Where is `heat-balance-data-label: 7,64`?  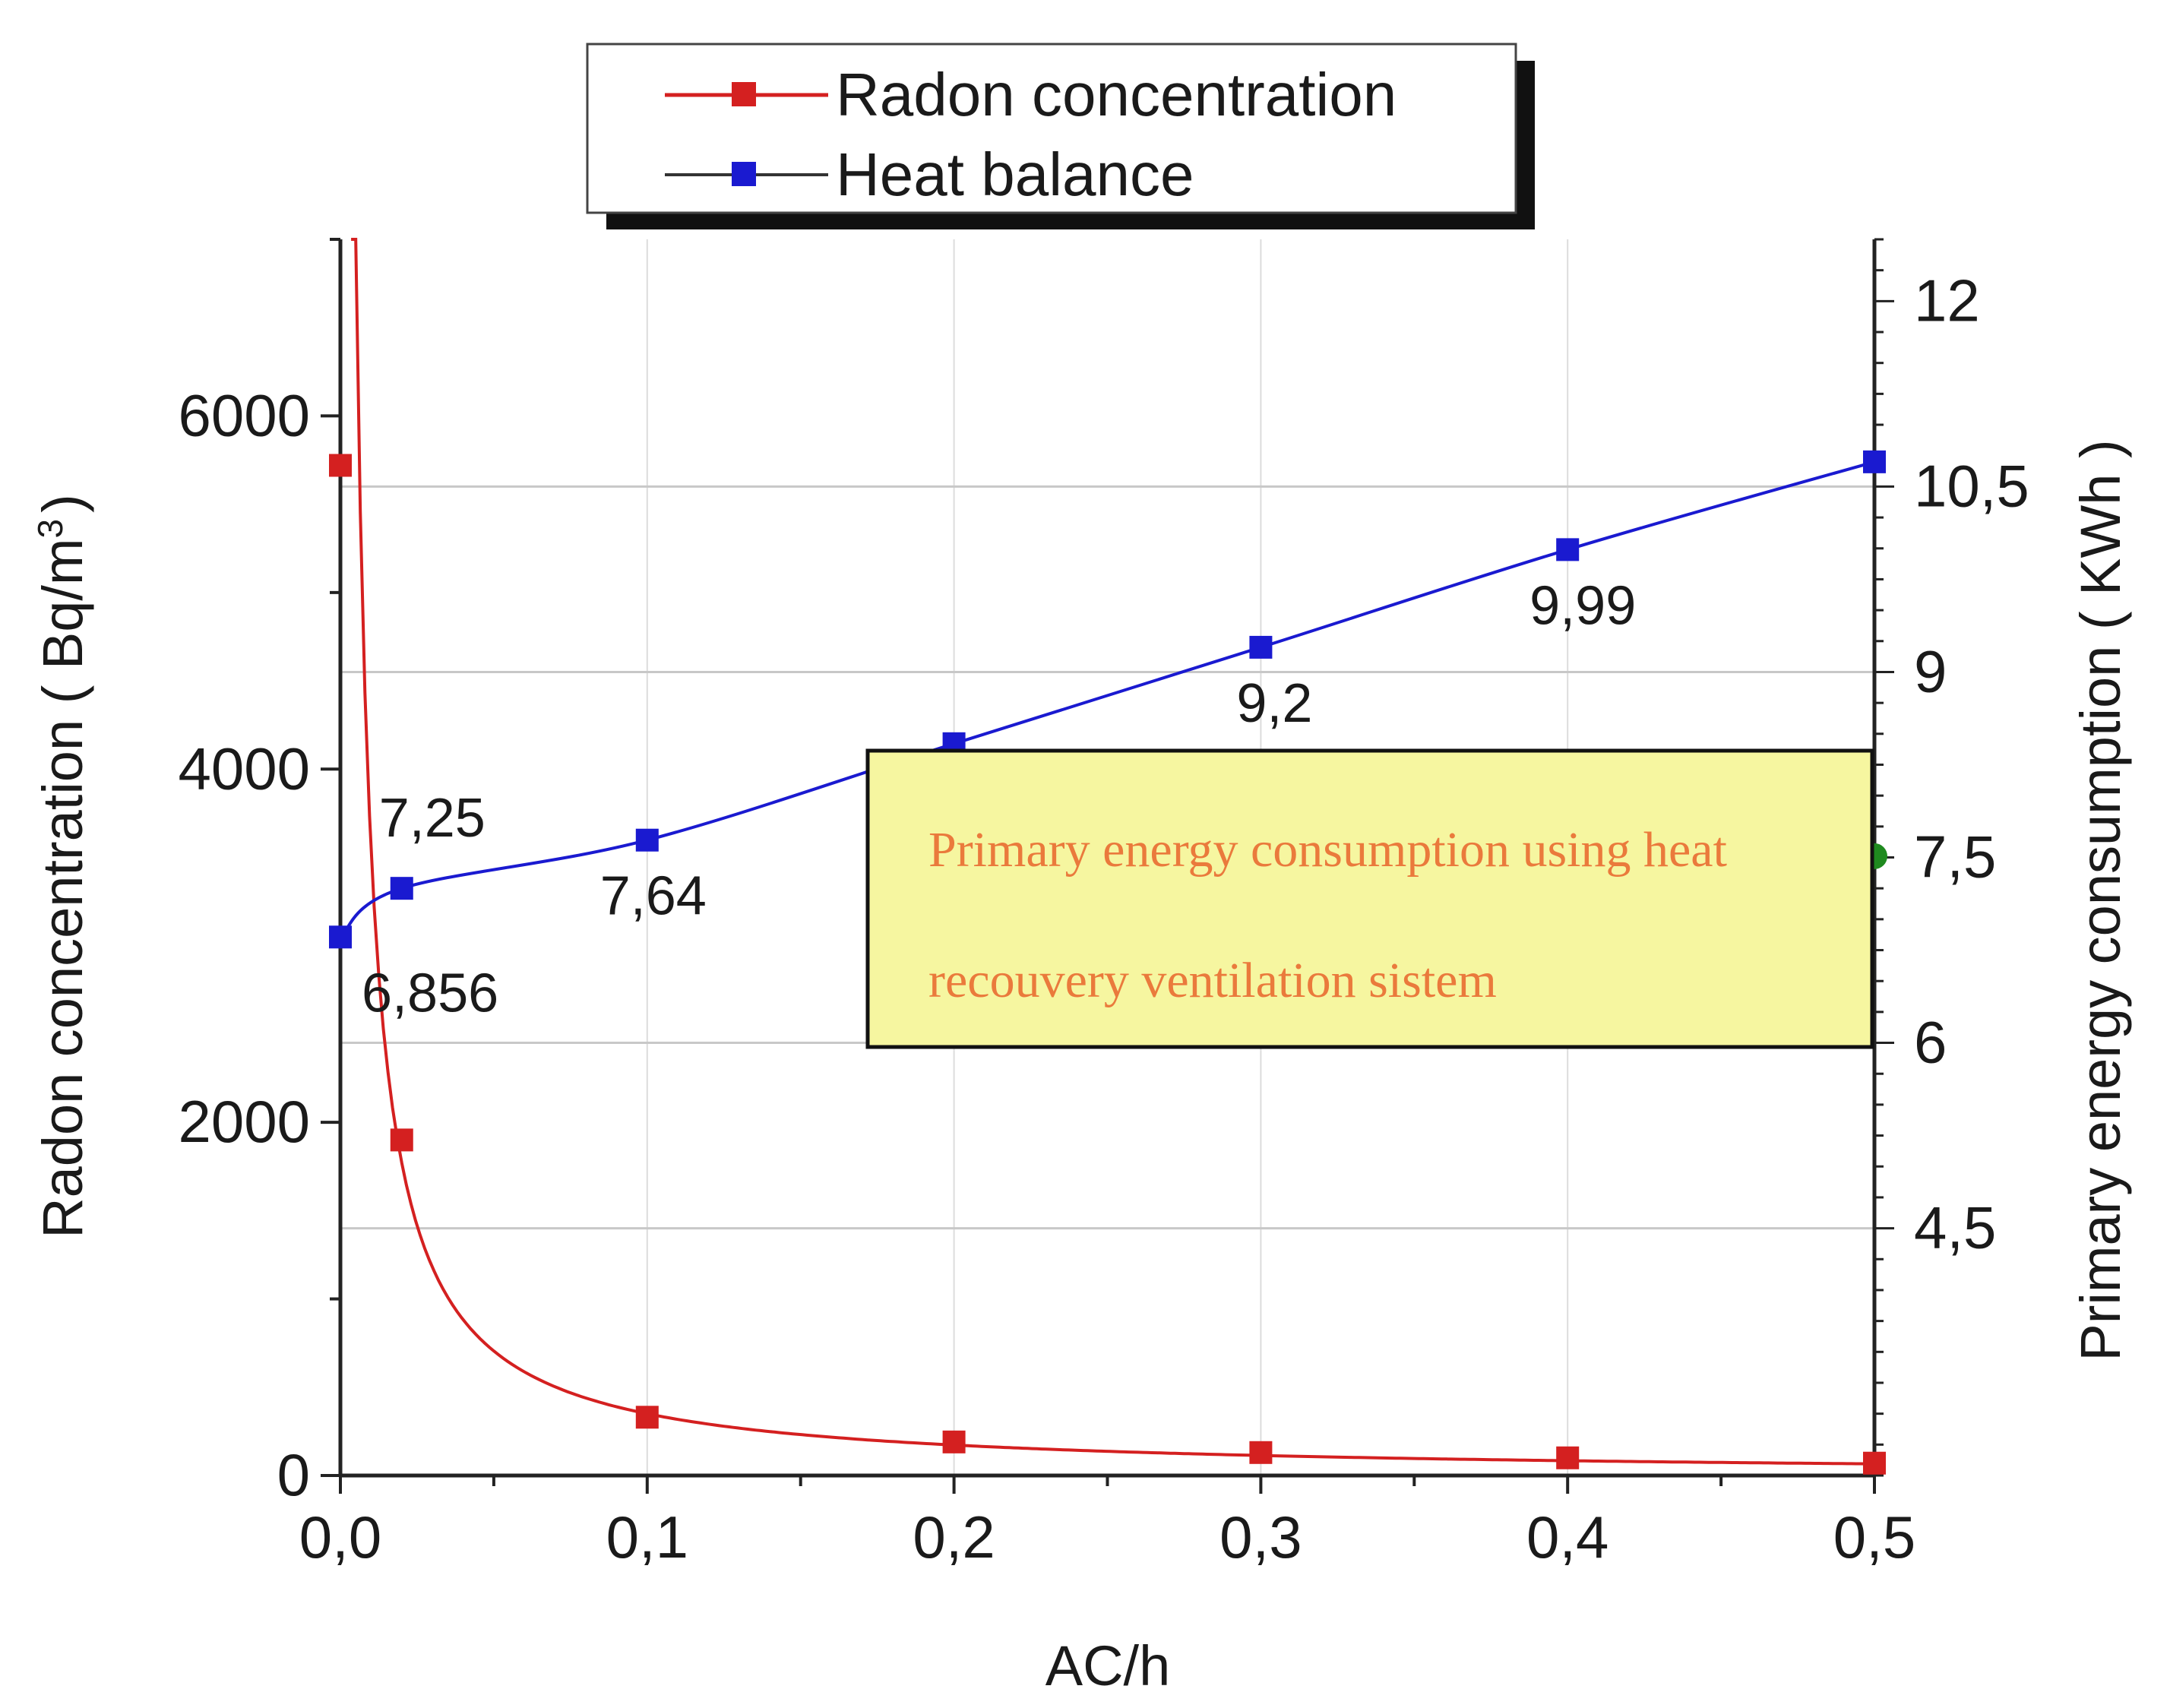
heat-balance-data-label: 7,64 is located at coordinates (653, 896).